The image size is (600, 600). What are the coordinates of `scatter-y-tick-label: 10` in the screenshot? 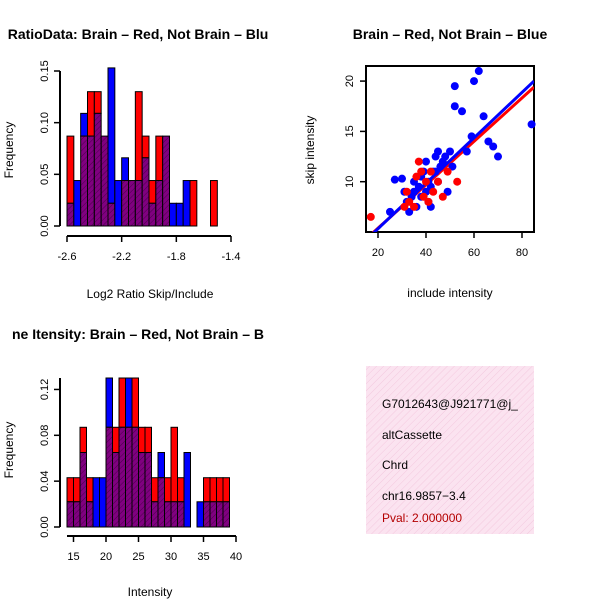 It's located at (350, 182).